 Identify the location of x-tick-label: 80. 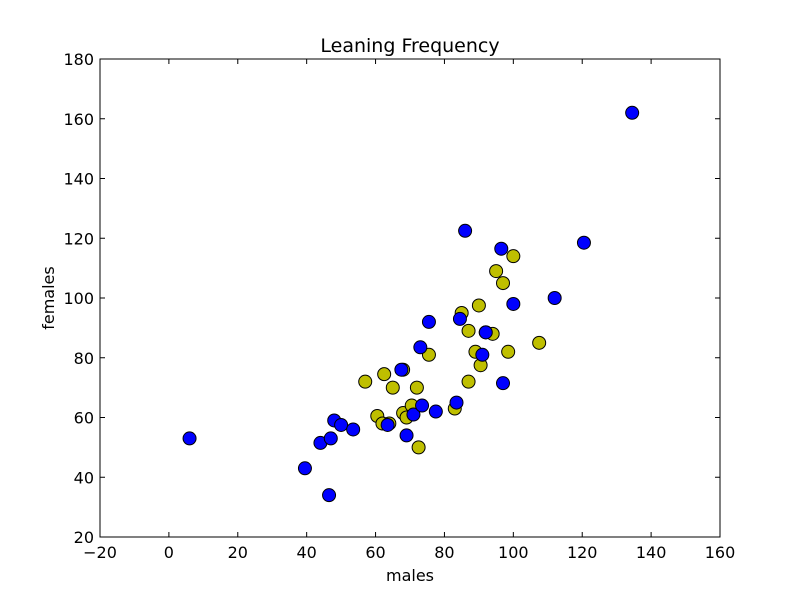
(444, 552).